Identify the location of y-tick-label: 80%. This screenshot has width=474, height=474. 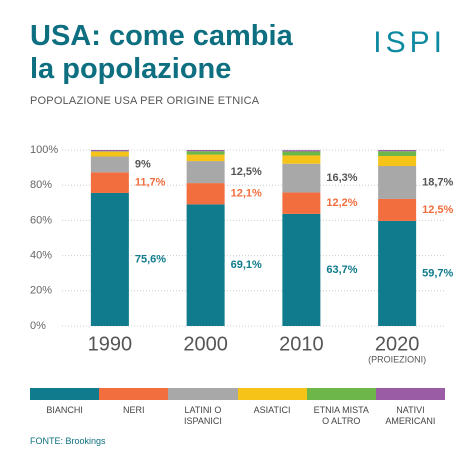
(41, 185).